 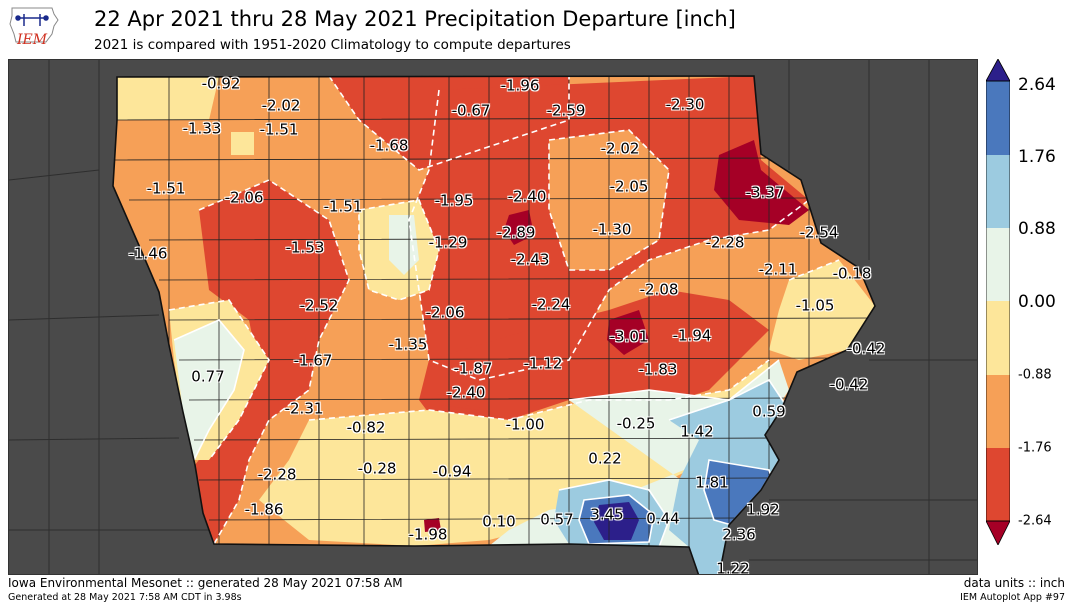 I want to click on value-label: -2.30, so click(x=685, y=104).